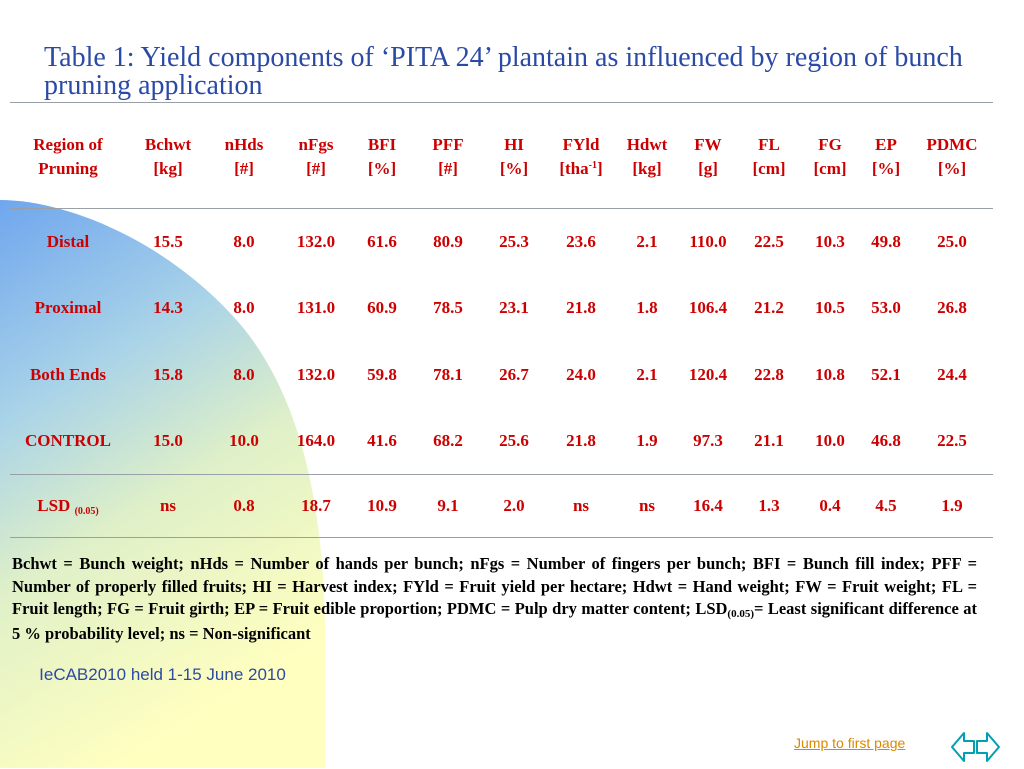 This screenshot has width=1024, height=769. What do you see at coordinates (514, 307) in the screenshot?
I see `table-cell: 23.1` at bounding box center [514, 307].